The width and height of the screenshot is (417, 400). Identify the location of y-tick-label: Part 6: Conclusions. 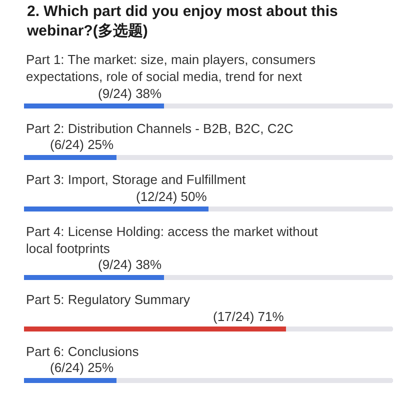
(83, 351).